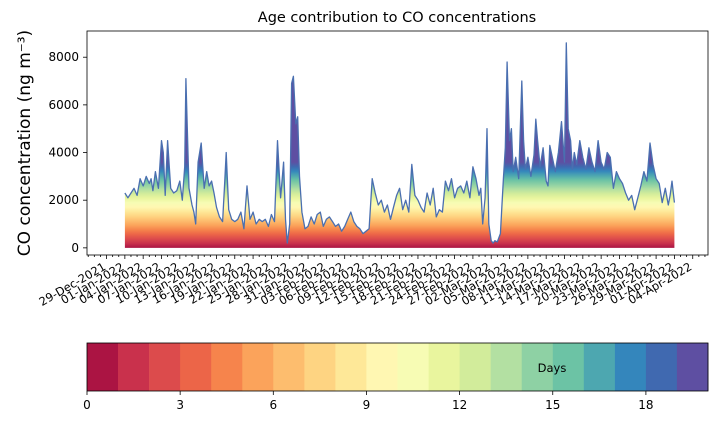 Image resolution: width=716 pixels, height=425 pixels. Describe the element at coordinates (63, 200) in the screenshot. I see `y-tick-label: 2000` at that location.